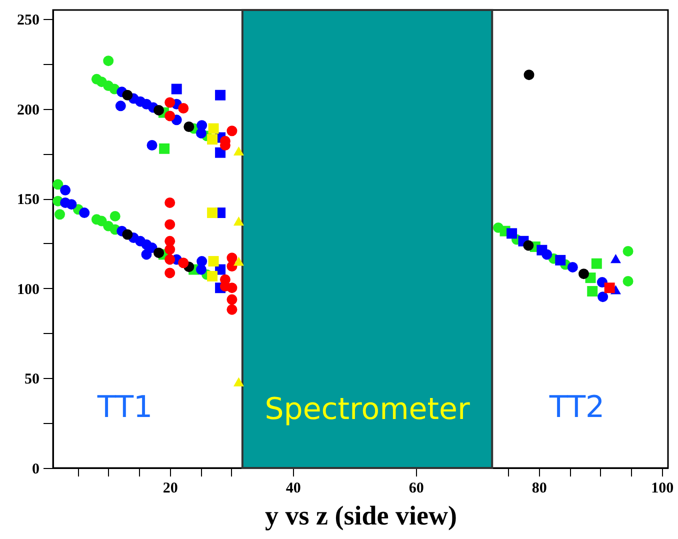  I want to click on y-tick-label: 200, so click(28, 110).